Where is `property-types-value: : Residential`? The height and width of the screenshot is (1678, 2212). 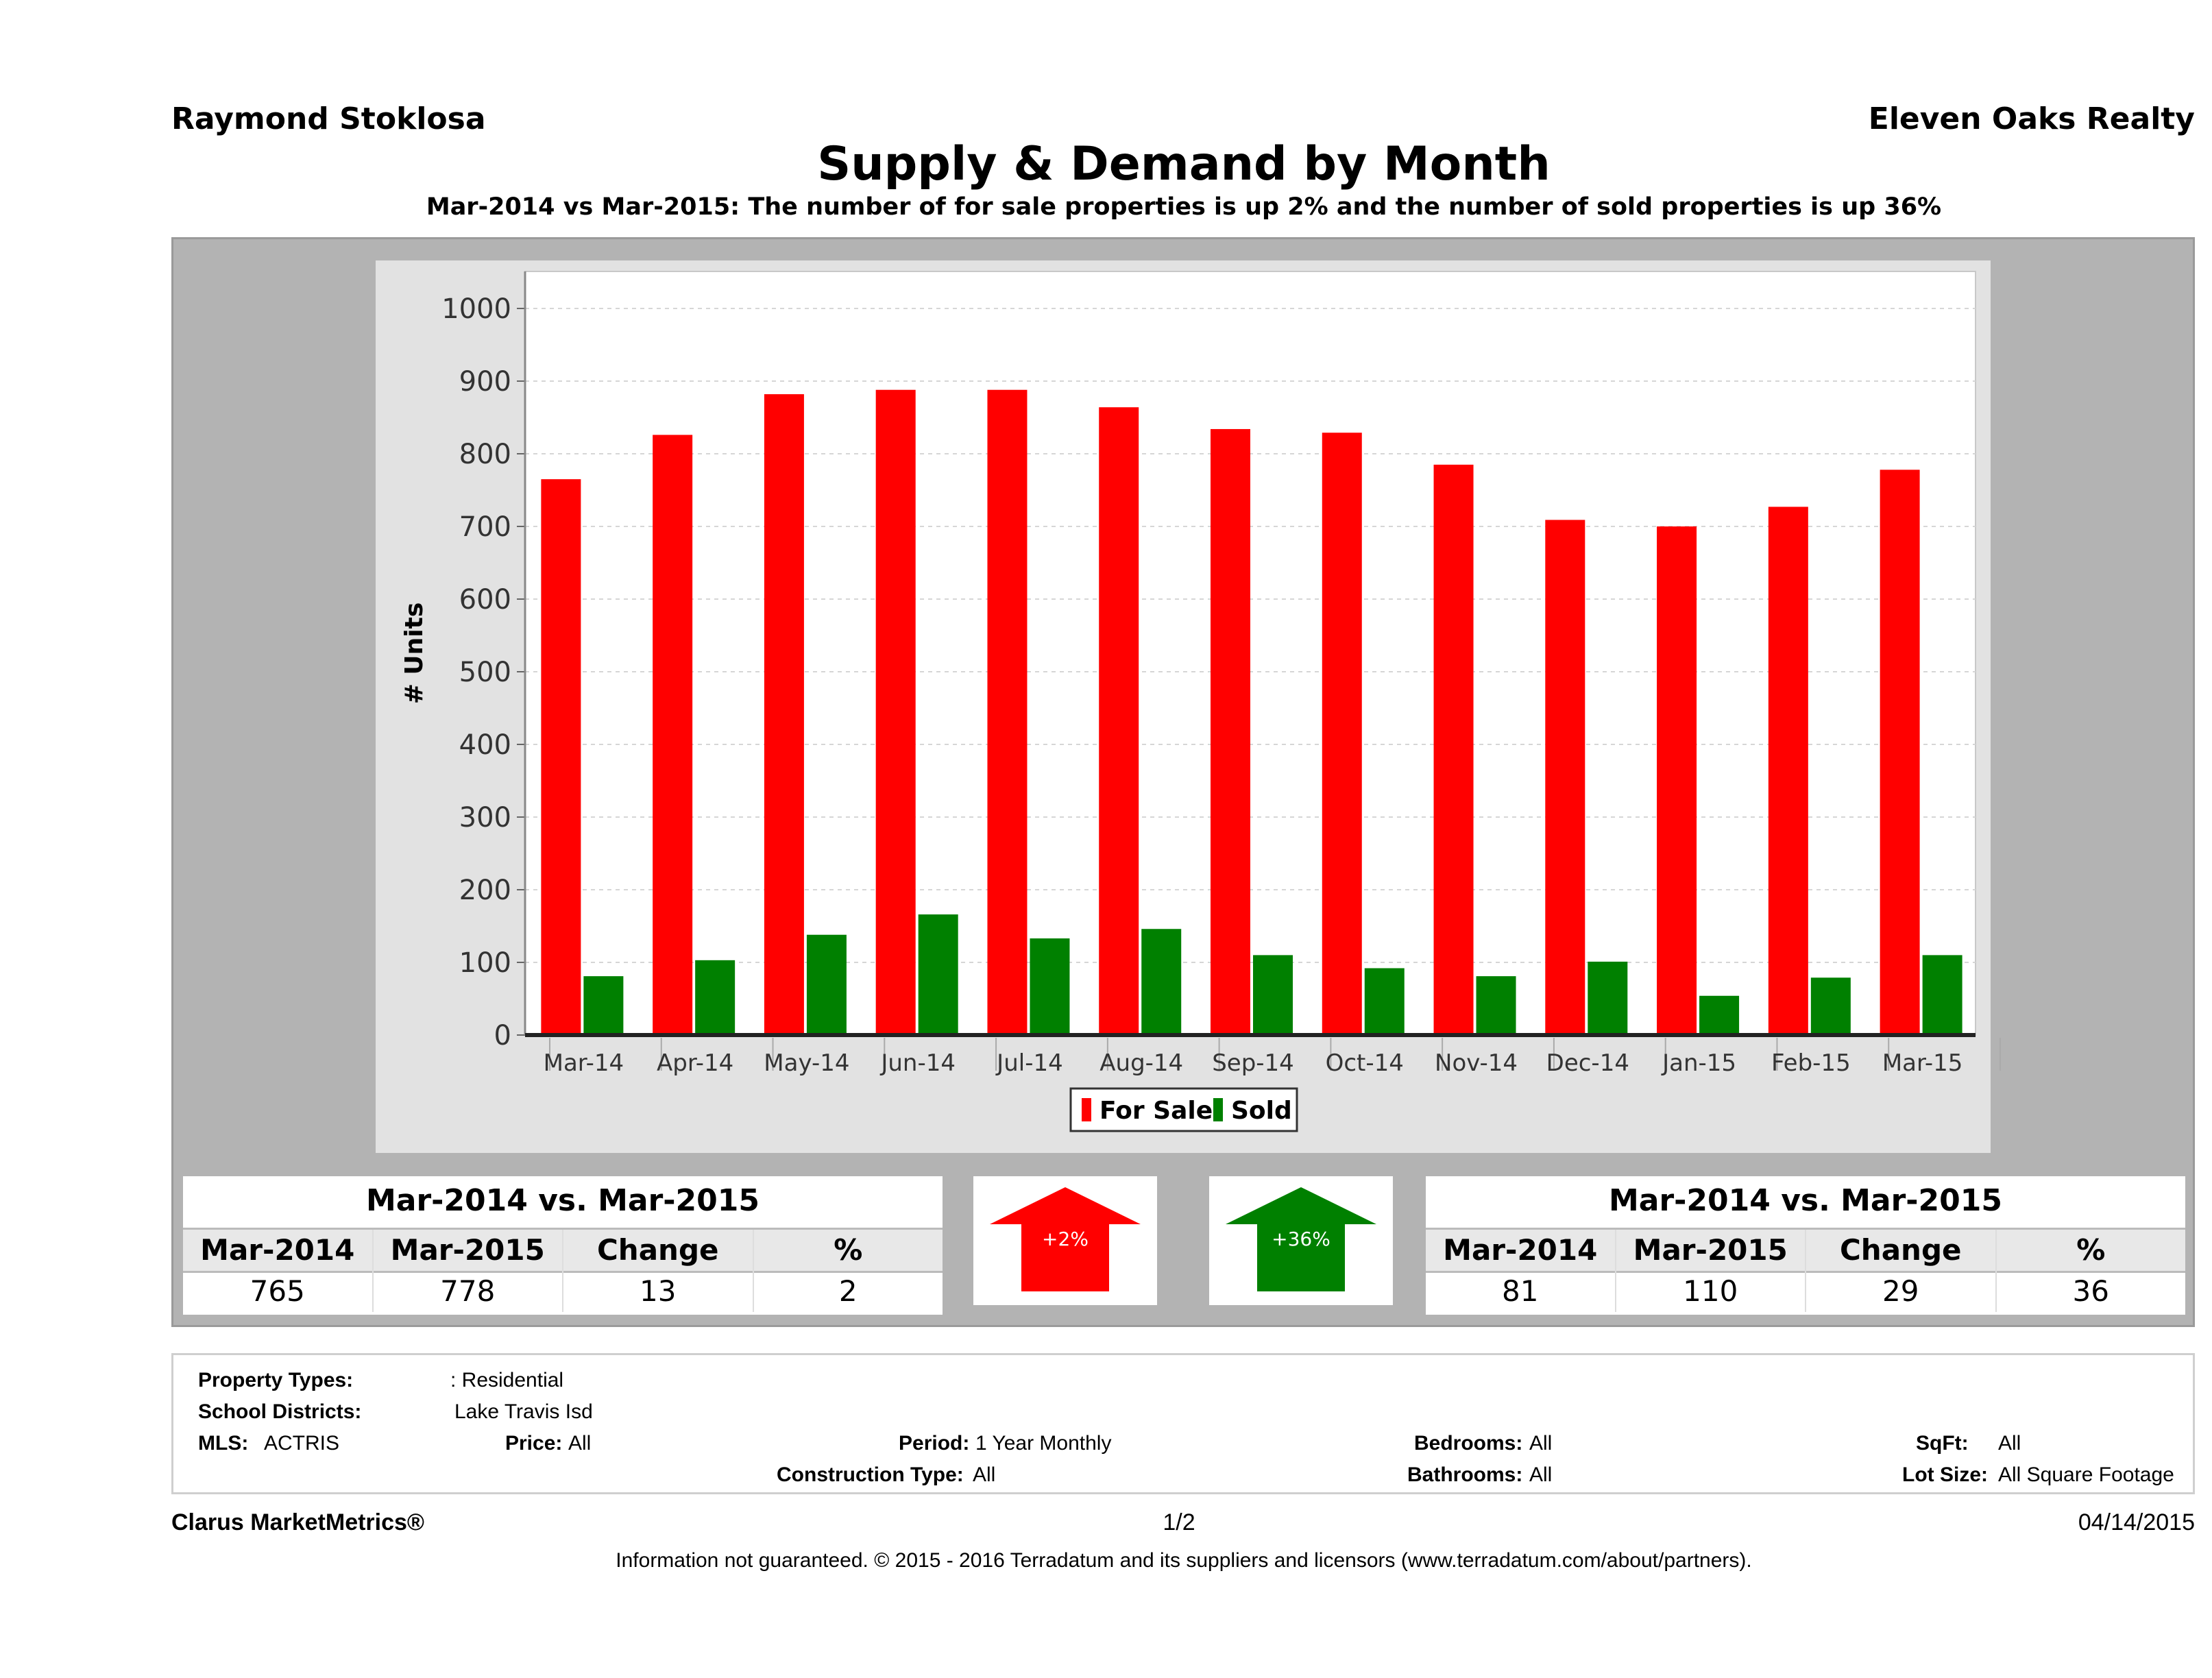
property-types-value: : Residential is located at coordinates (507, 1380).